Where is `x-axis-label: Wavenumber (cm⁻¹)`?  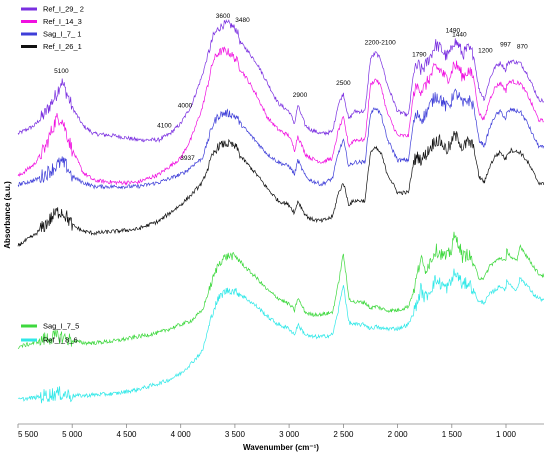
x-axis-label: Wavenumber (cm⁻¹) is located at coordinates (281, 447).